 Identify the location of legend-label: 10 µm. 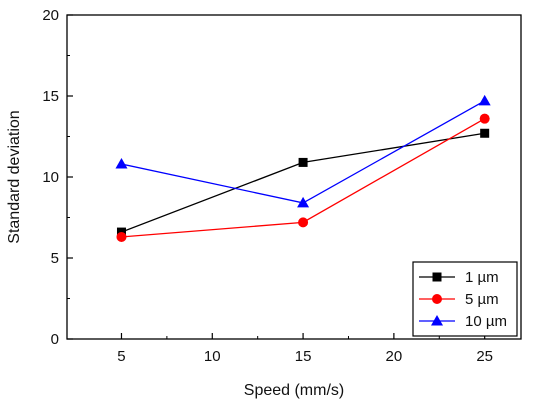
(486, 321).